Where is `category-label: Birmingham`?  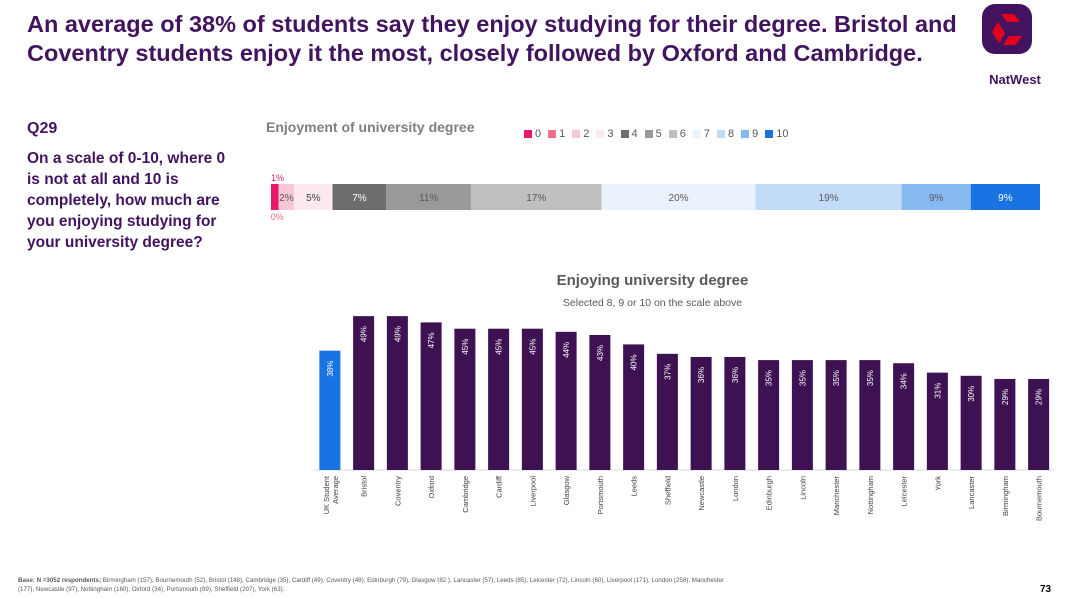 category-label: Birmingham is located at coordinates (1005, 496).